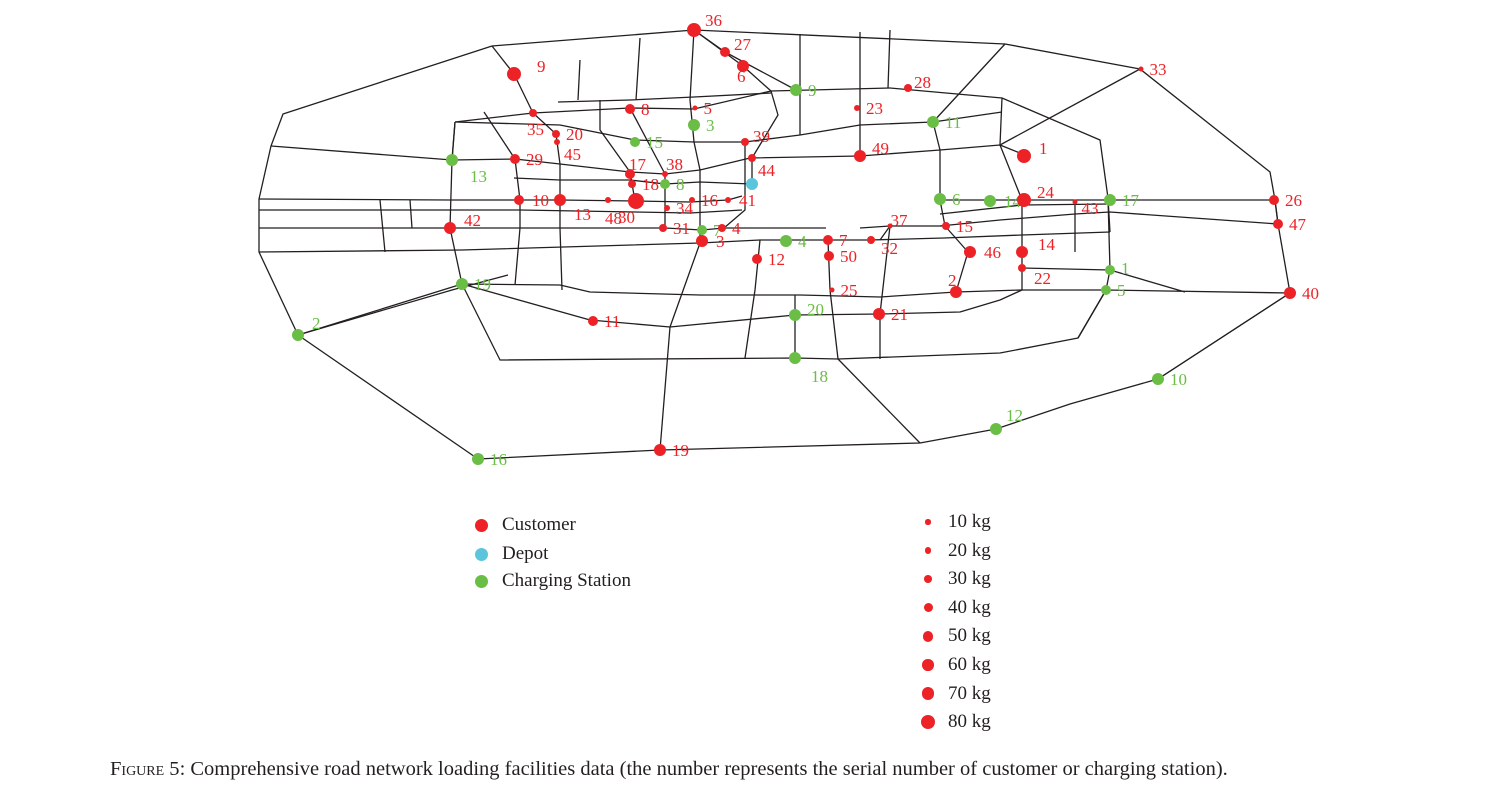 This screenshot has height=812, width=1508. Describe the element at coordinates (1013, 201) in the screenshot. I see `charging-station-label-14: 14` at that location.